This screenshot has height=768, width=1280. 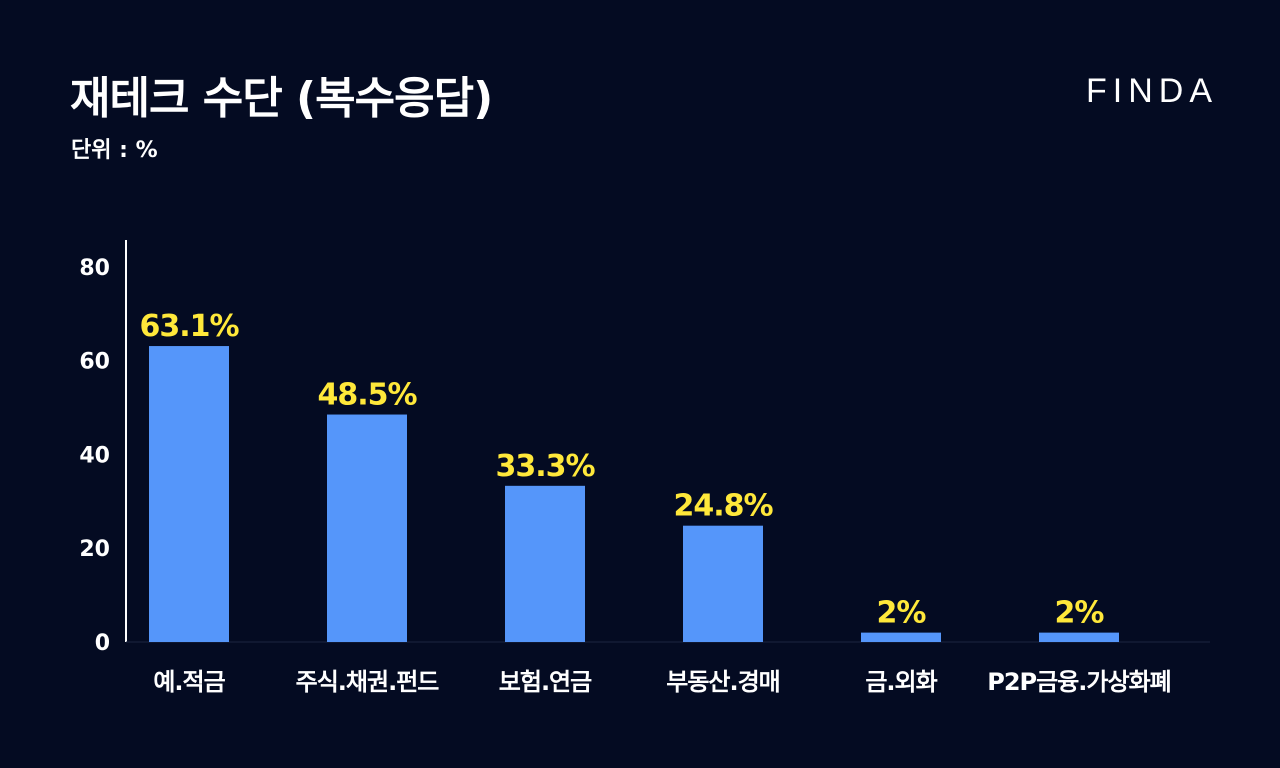 I want to click on y-tick-label: 20, so click(x=94, y=549).